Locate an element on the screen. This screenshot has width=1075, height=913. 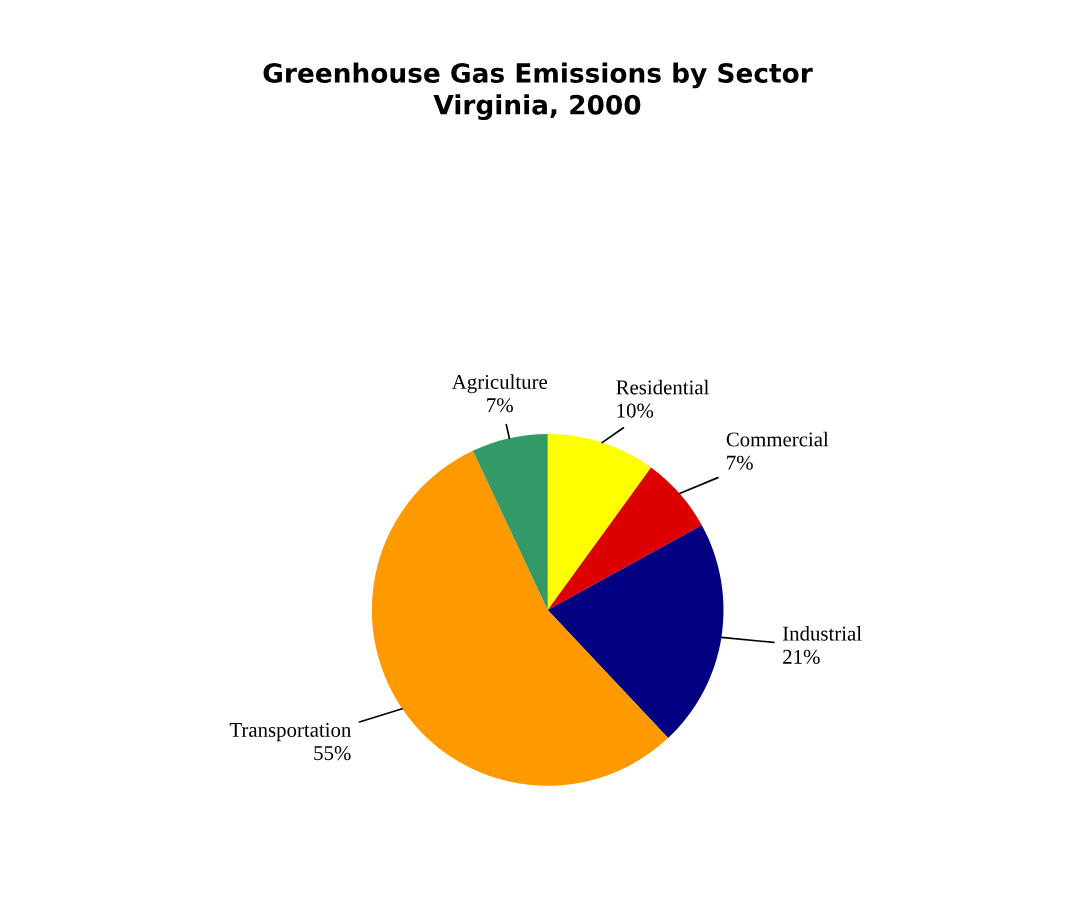
chart-title: Greenhouse Gas Emissions by Sector Virginia, 2000 is located at coordinates (538, 91).